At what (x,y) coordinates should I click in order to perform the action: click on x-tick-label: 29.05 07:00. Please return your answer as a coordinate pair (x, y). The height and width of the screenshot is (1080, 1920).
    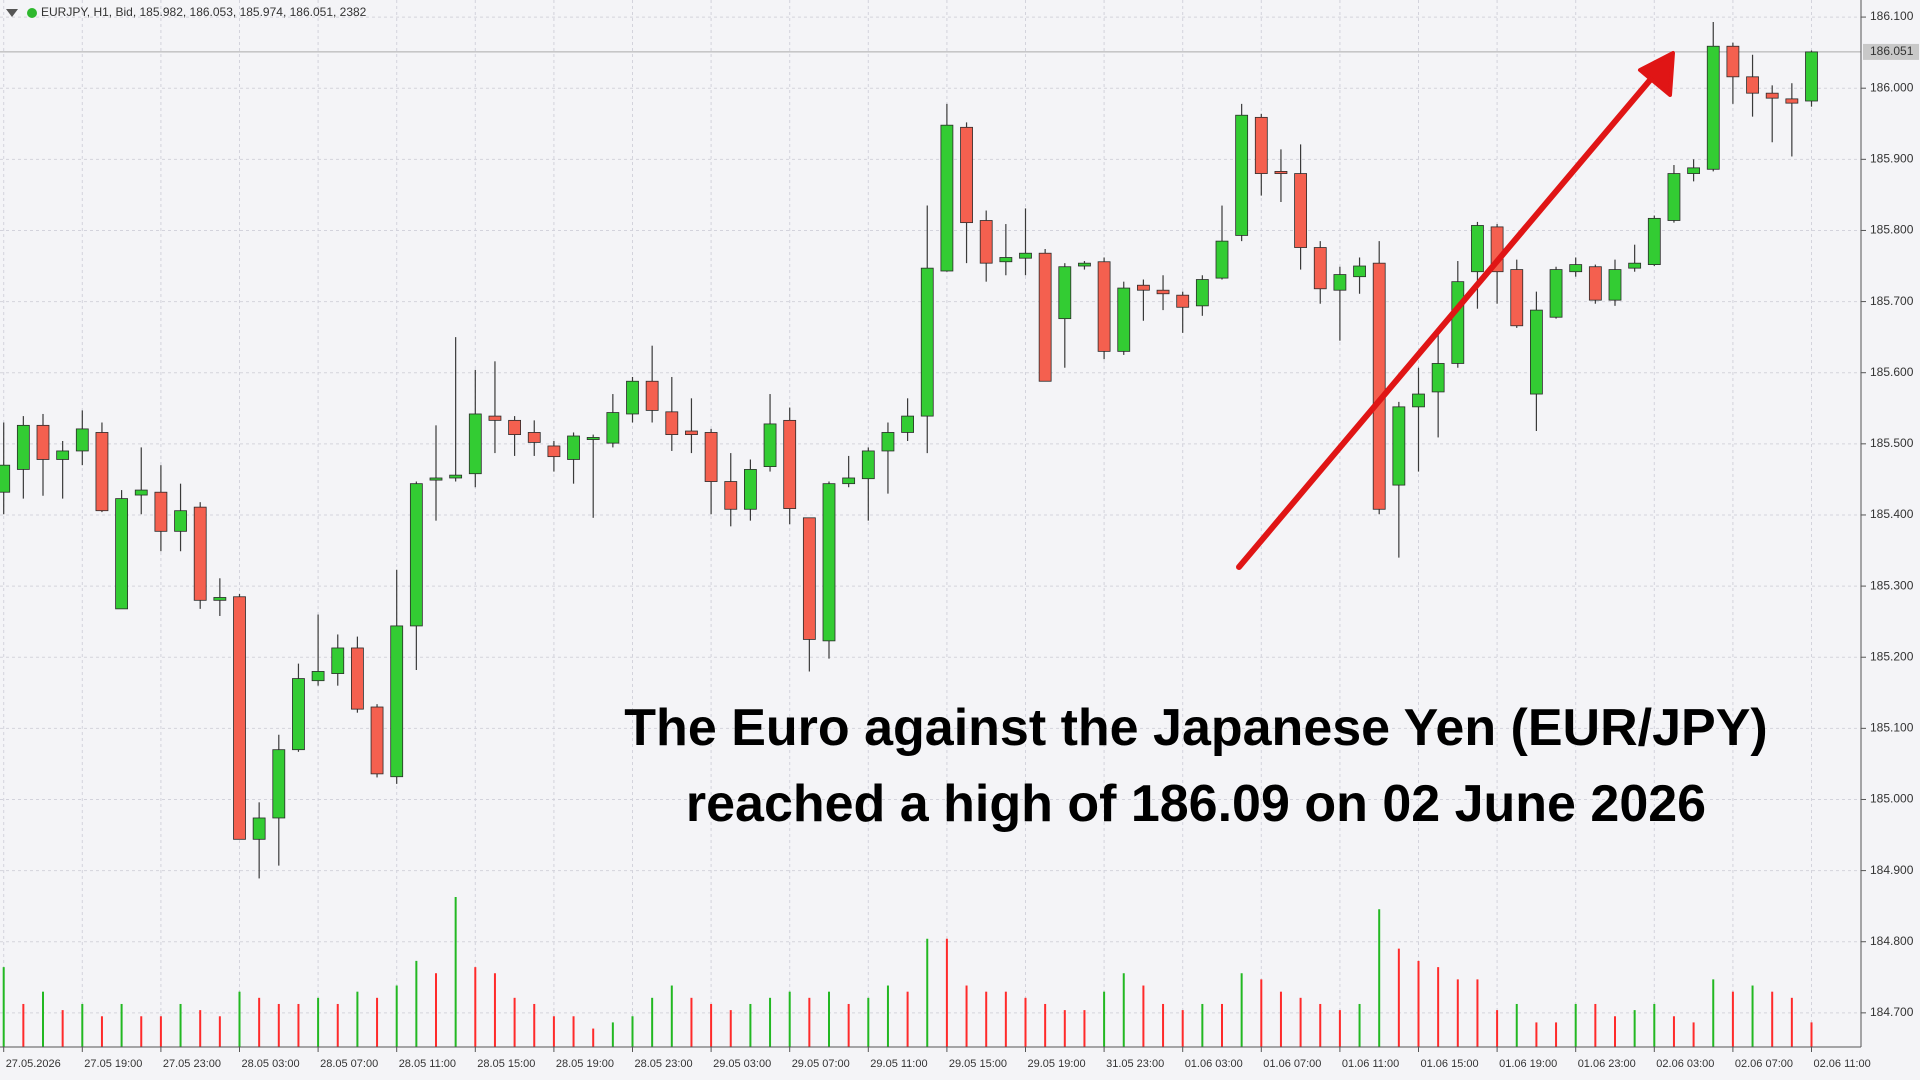
    Looking at the image, I should click on (821, 1064).